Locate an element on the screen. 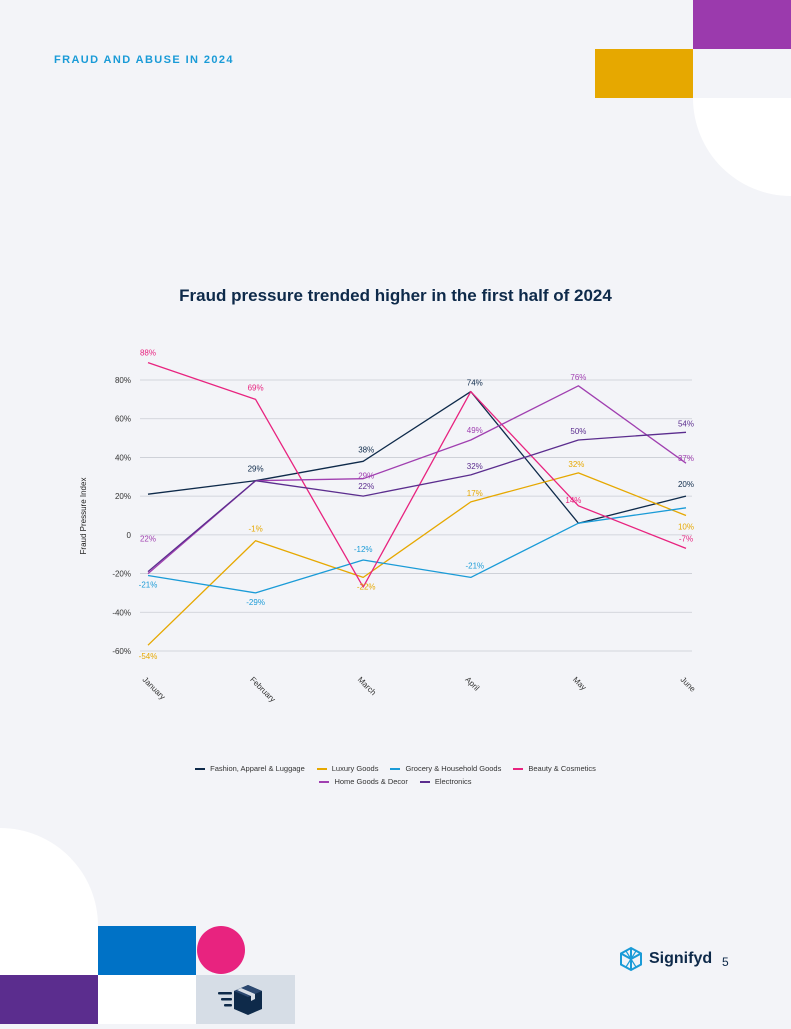 This screenshot has width=791, height=1029. data-label: 74% is located at coordinates (475, 383).